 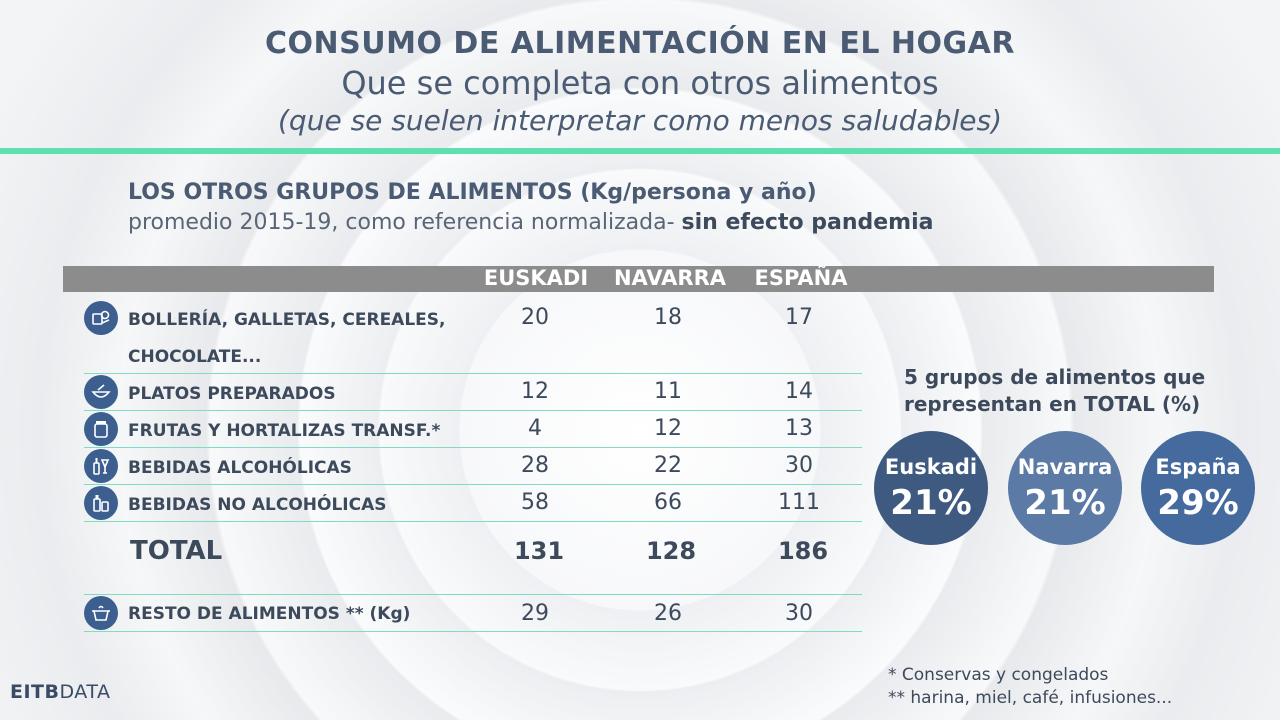 I want to click on table-header-bar, so click(x=638, y=279).